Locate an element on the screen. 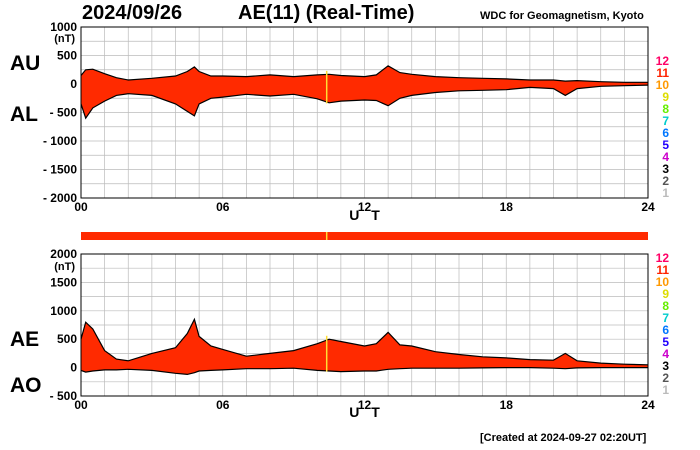 This screenshot has height=450, width=700. ao-label: AO is located at coordinates (26, 385).